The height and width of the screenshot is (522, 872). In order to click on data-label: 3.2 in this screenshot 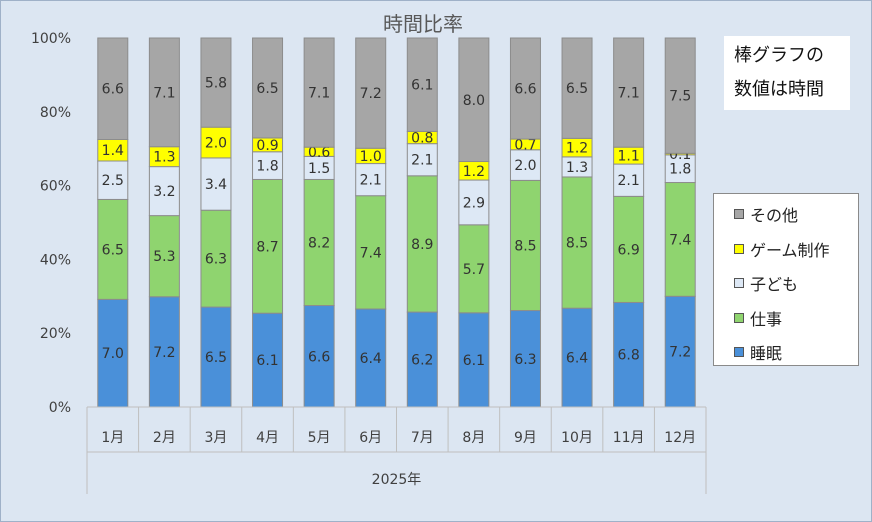, I will do `click(164, 192)`.